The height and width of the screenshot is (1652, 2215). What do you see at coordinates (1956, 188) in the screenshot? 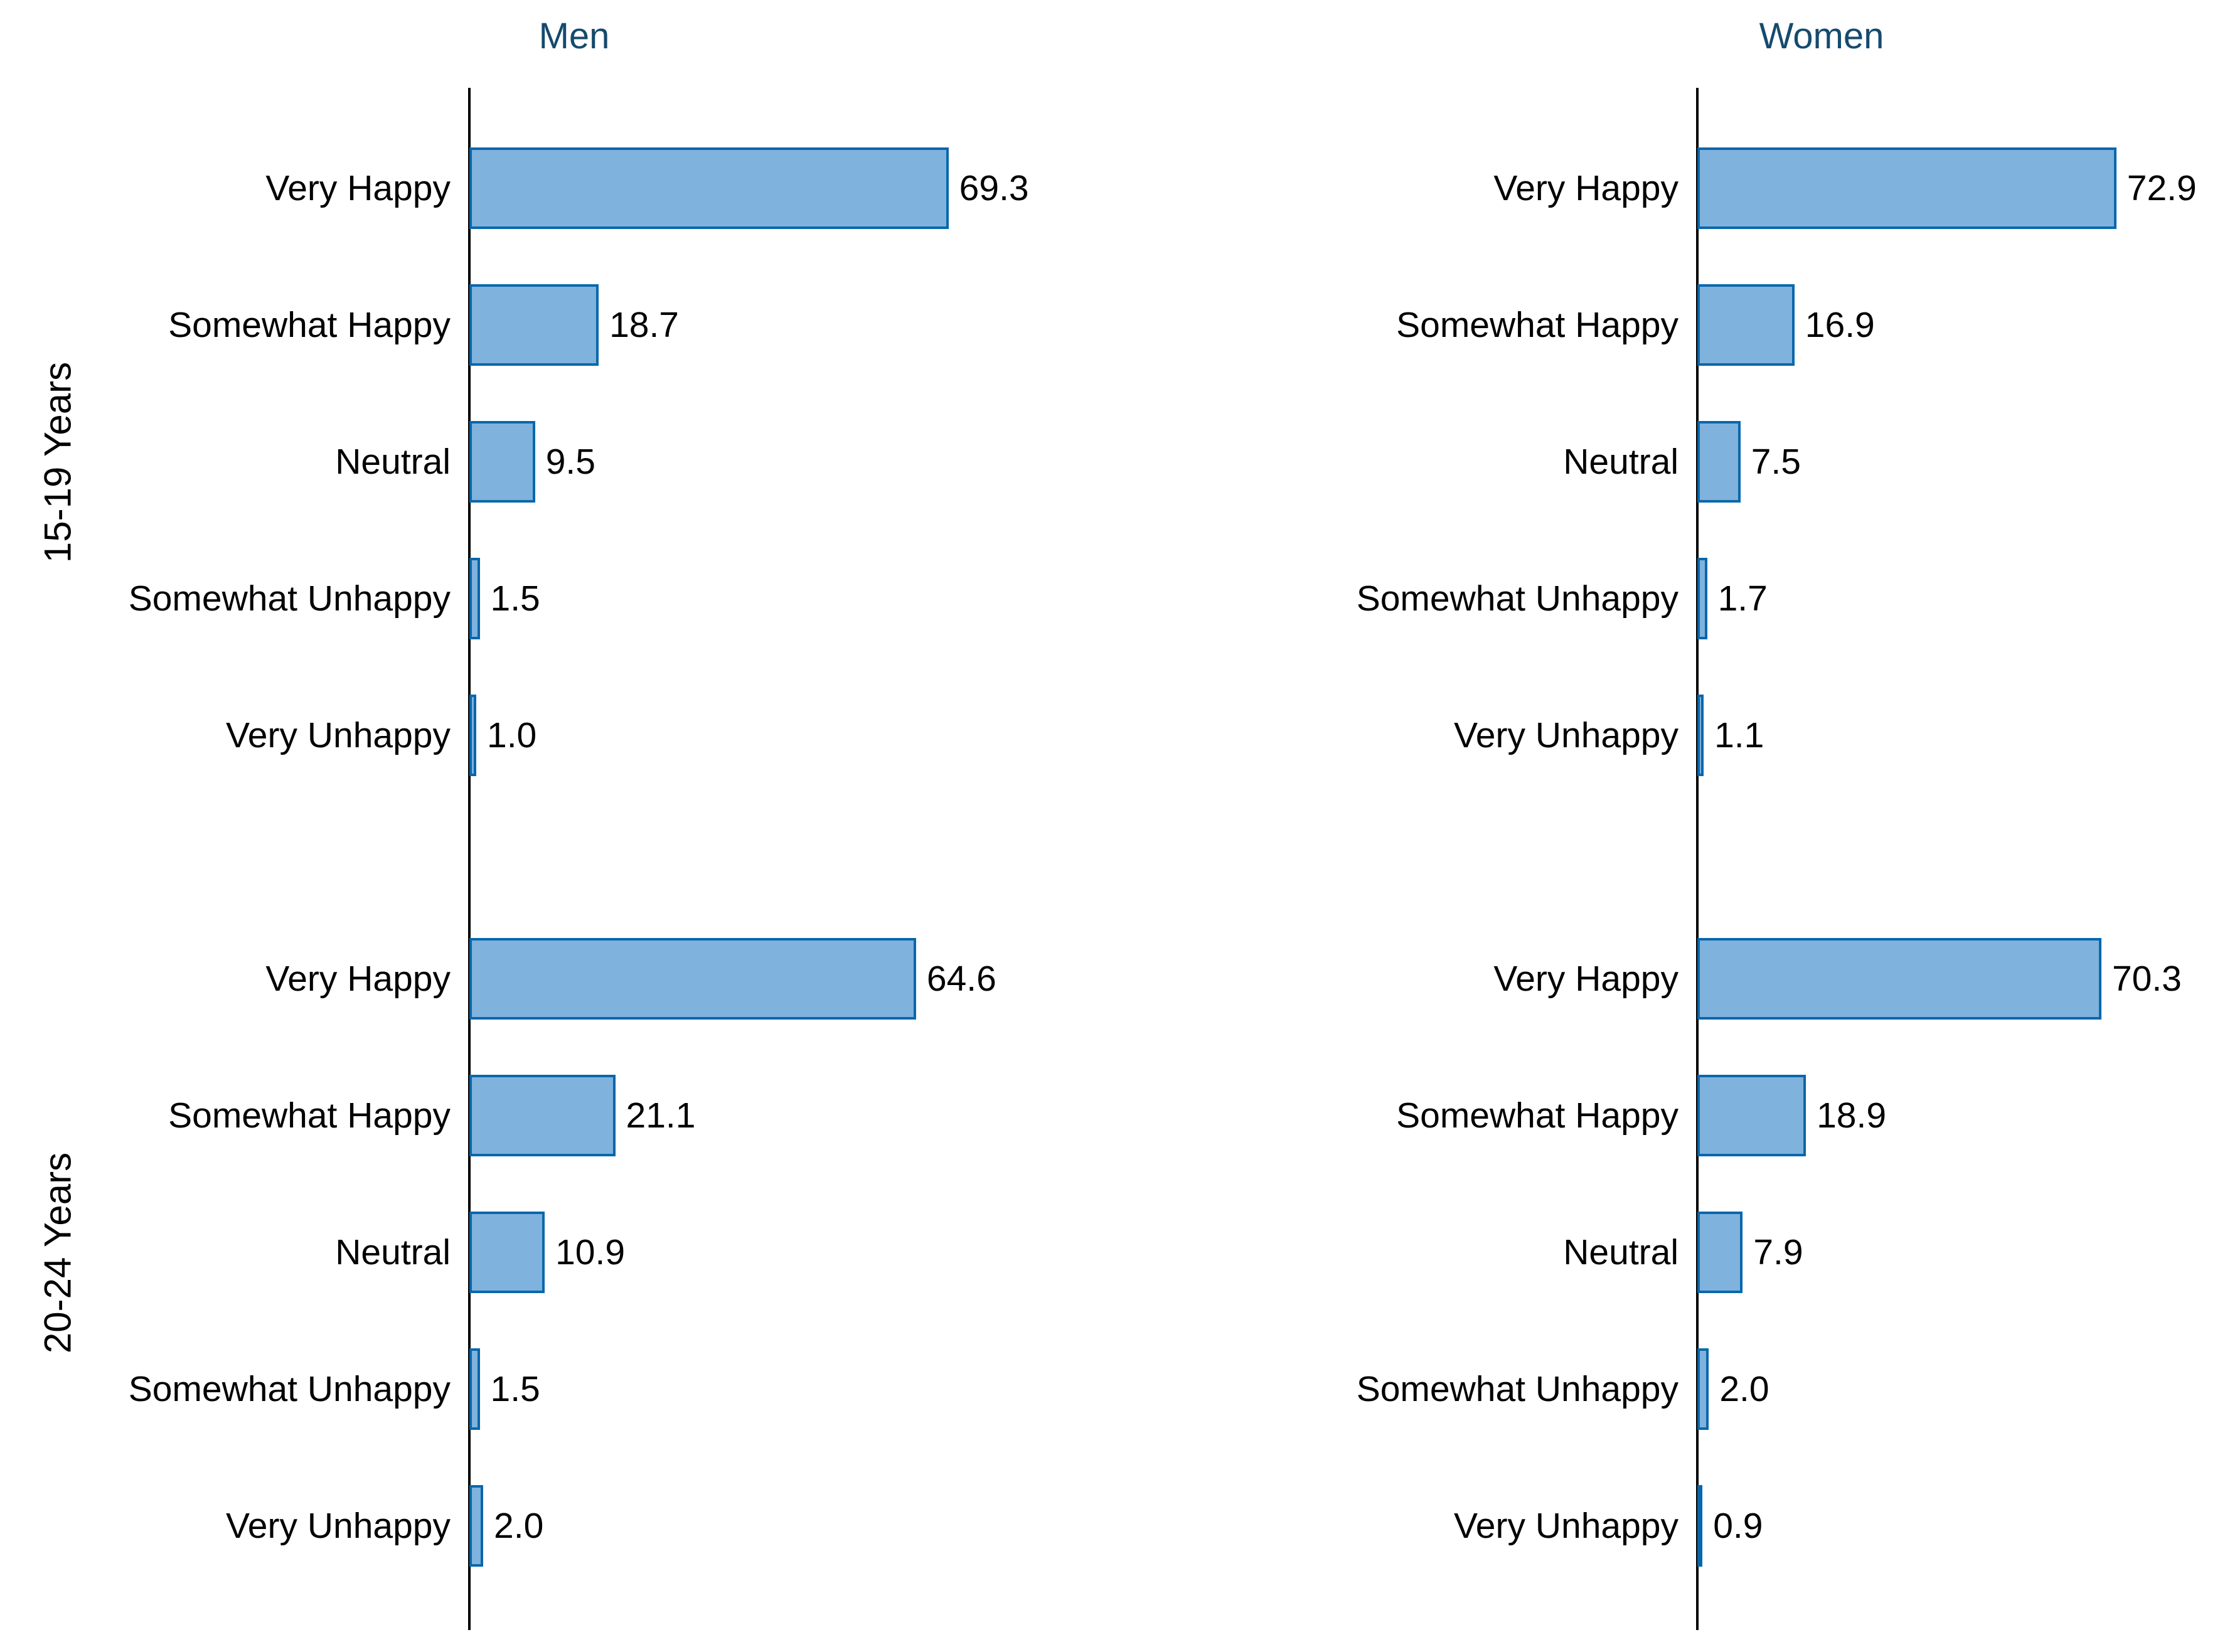
I see `bar-zone: 72.9` at bounding box center [1956, 188].